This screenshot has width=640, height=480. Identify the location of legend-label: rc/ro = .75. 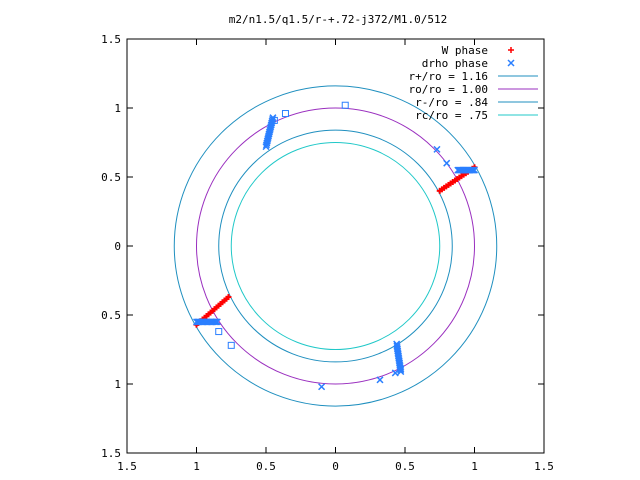
(451, 115).